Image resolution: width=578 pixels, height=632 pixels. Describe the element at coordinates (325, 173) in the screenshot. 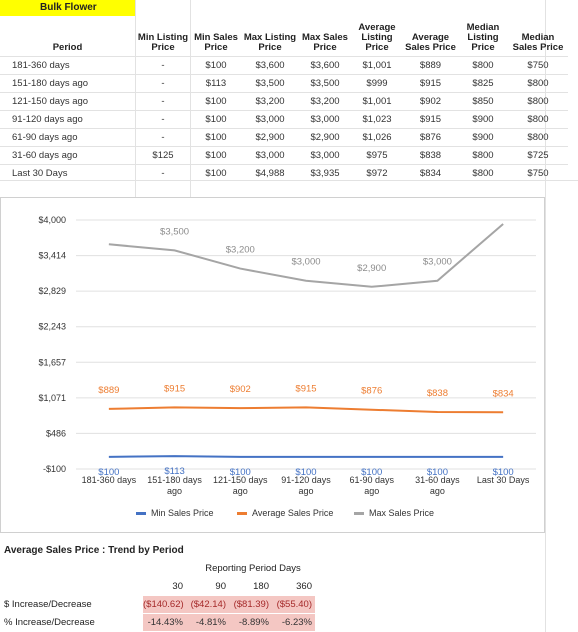

I see `value-cell: $3,935` at that location.